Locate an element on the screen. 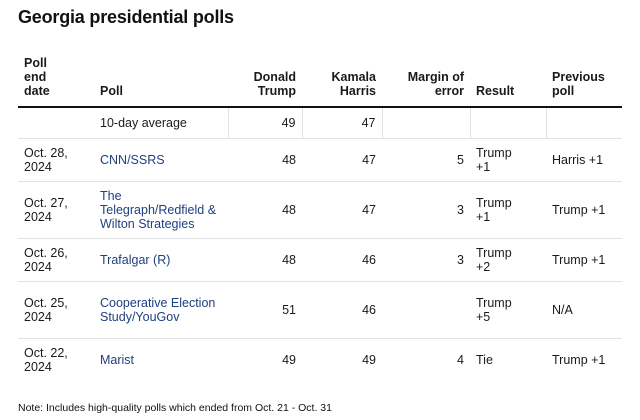  row-date: Oct. 27, 2024 is located at coordinates (56, 210).